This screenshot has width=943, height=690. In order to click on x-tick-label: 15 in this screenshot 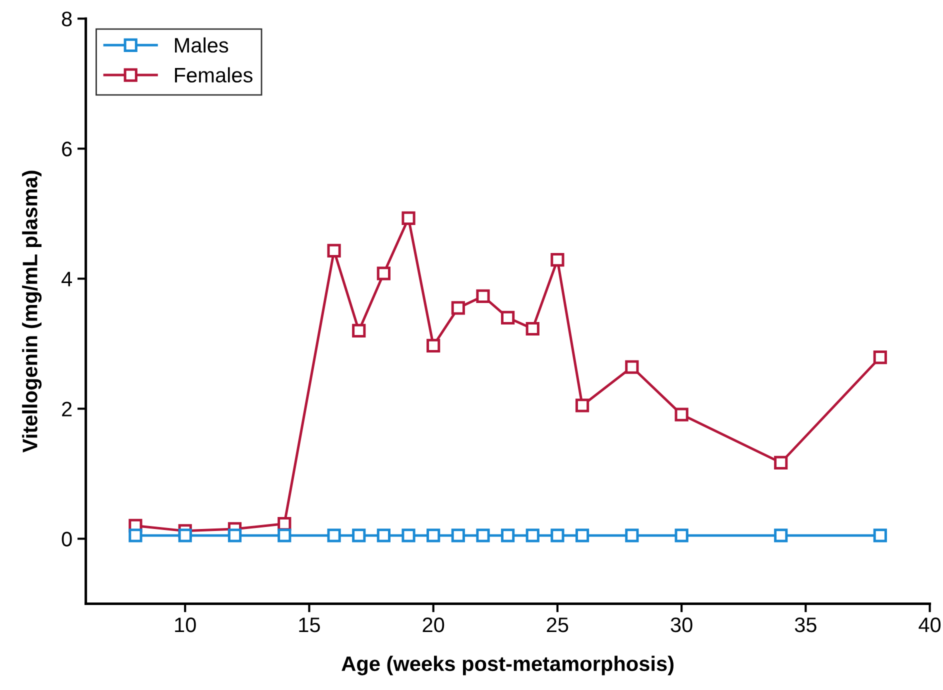, I will do `click(309, 625)`.